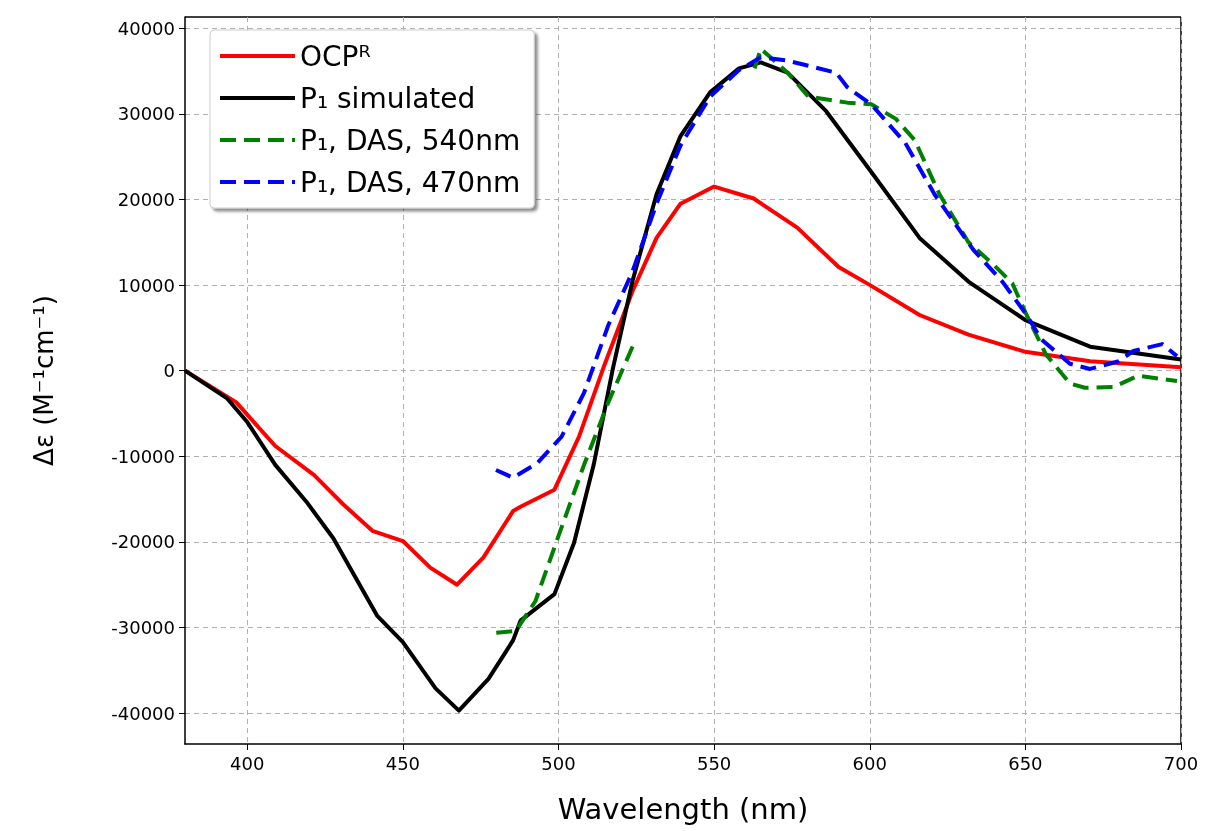  Describe the element at coordinates (143, 456) in the screenshot. I see `y-tick-label: -10000` at that location.